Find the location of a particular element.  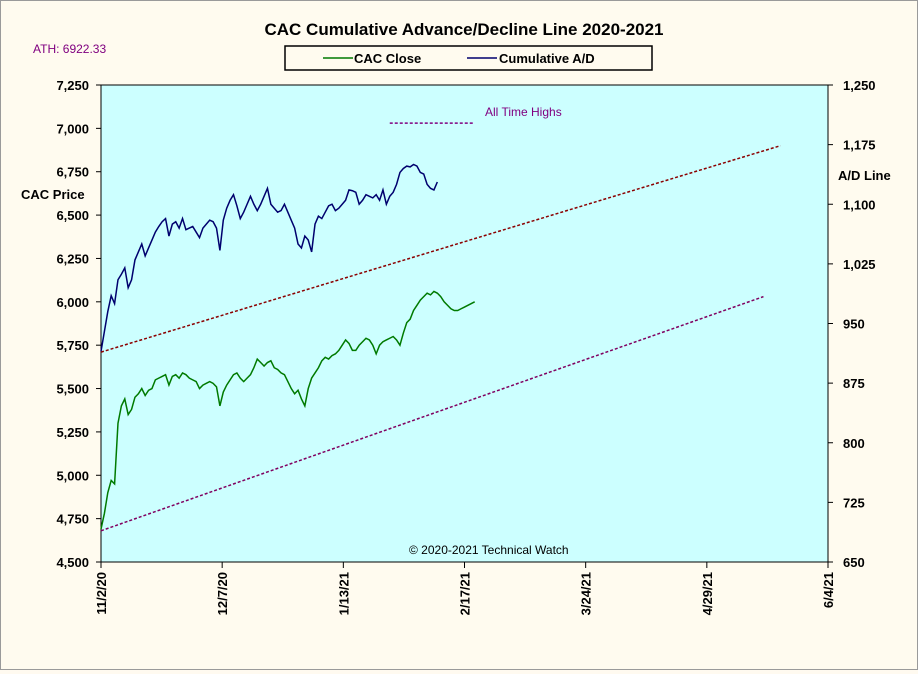

x-tick-label: 3/24/21 is located at coordinates (586, 593).